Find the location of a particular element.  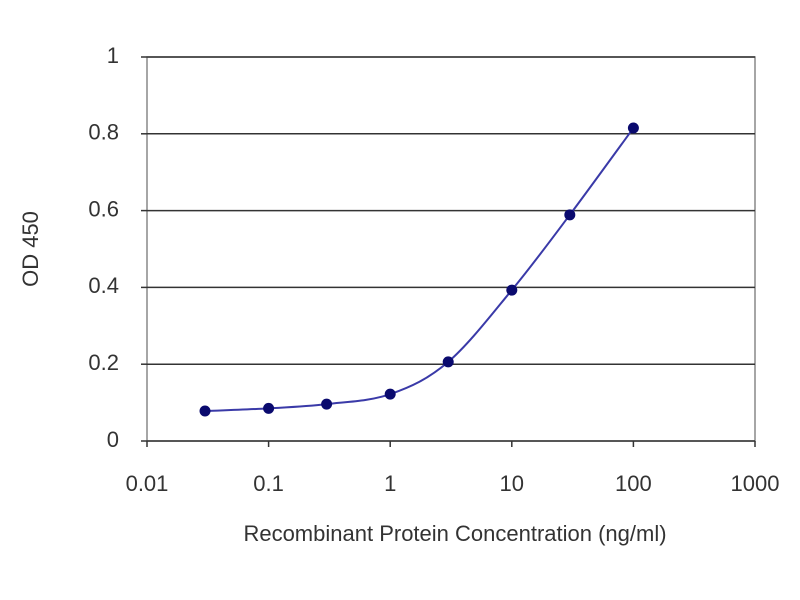

x-tick-label: 1 is located at coordinates (390, 483).